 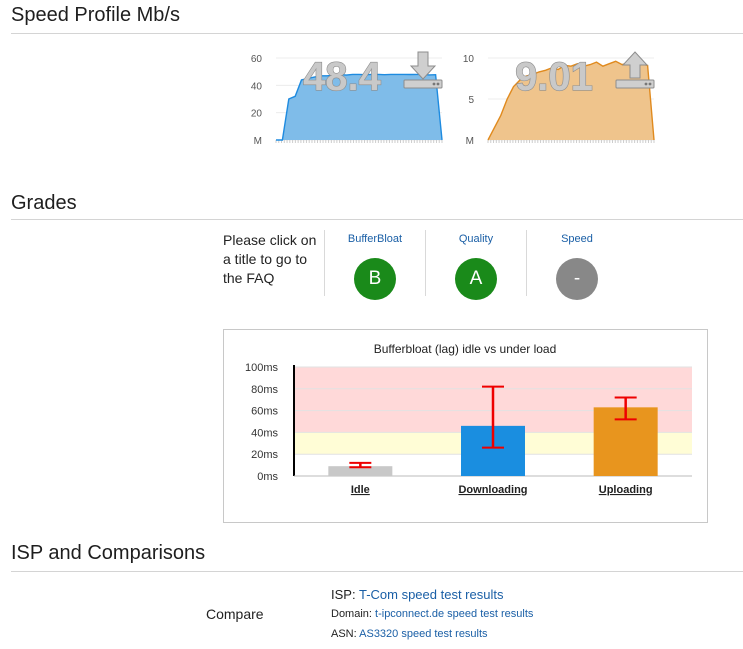 I want to click on speed-grade-badge: -, so click(x=577, y=279).